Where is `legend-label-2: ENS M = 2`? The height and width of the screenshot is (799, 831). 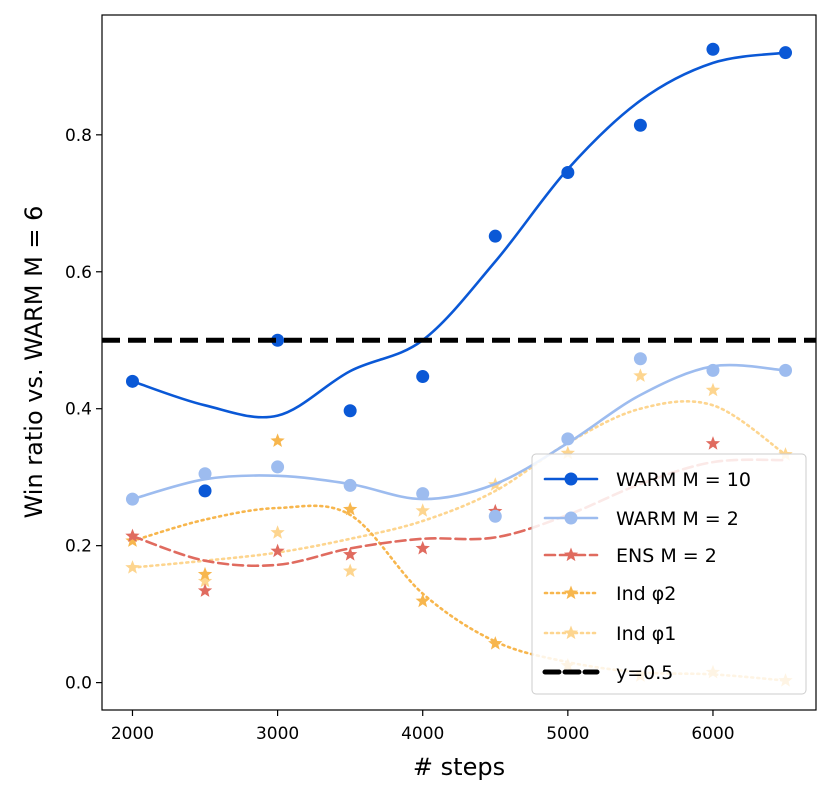 legend-label-2: ENS M = 2 is located at coordinates (666, 556).